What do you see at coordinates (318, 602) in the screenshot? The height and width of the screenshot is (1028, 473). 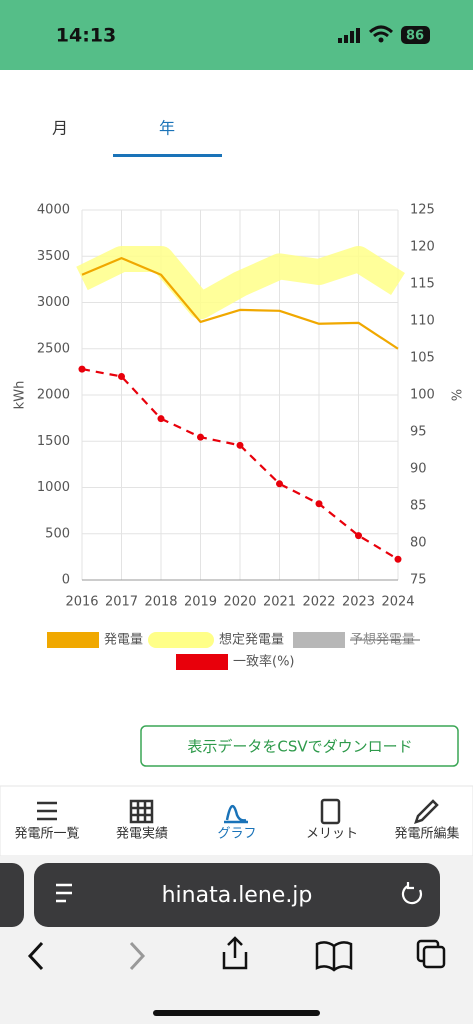 I see `x-tick-label: 2022` at bounding box center [318, 602].